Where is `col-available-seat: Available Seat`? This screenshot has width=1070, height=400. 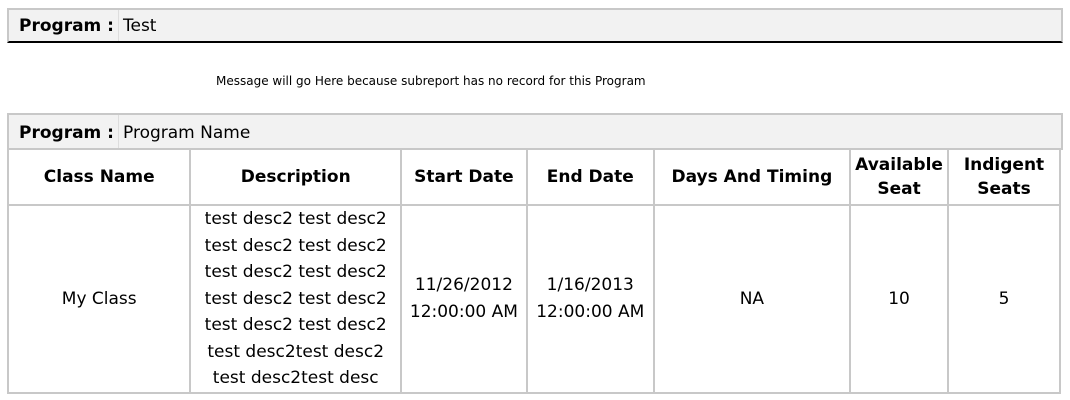
col-available-seat: Available Seat is located at coordinates (899, 177).